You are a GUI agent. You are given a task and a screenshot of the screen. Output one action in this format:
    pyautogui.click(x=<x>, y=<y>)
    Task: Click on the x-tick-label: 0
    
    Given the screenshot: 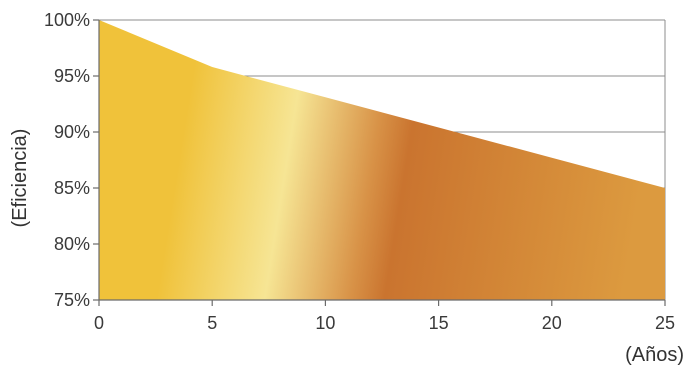 What is the action you would take?
    pyautogui.click(x=99, y=323)
    